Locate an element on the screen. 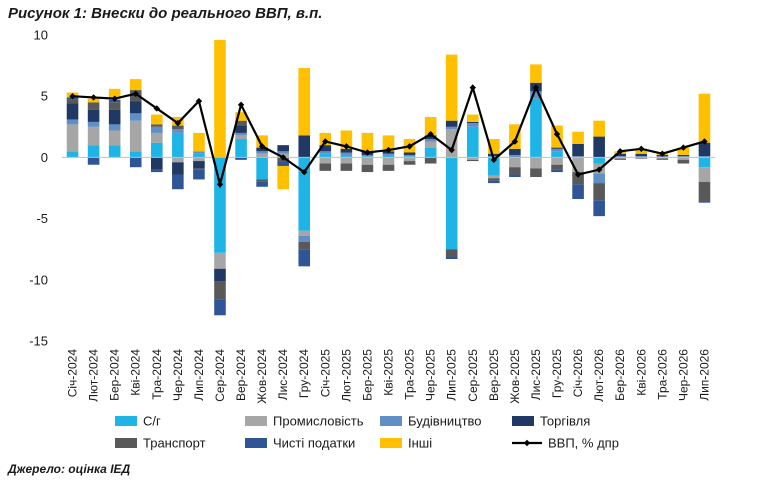  x-tick-label: Бер-2024 is located at coordinates (115, 375).